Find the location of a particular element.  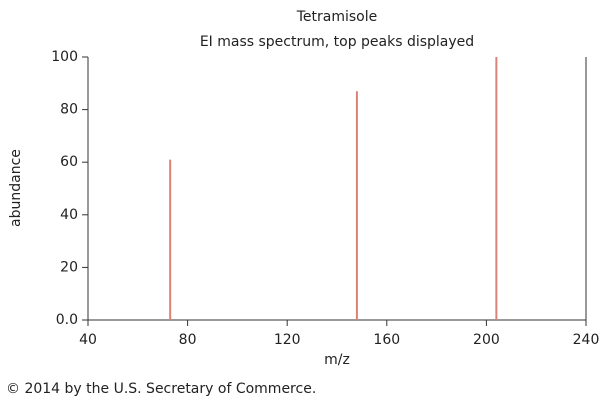

x-tick-label: 40 is located at coordinates (88, 340).